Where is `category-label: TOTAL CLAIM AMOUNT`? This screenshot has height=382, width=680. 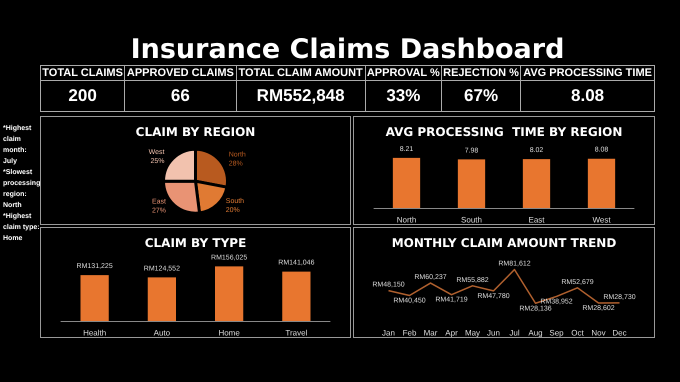
category-label: TOTAL CLAIM AMOUNT is located at coordinates (301, 73).